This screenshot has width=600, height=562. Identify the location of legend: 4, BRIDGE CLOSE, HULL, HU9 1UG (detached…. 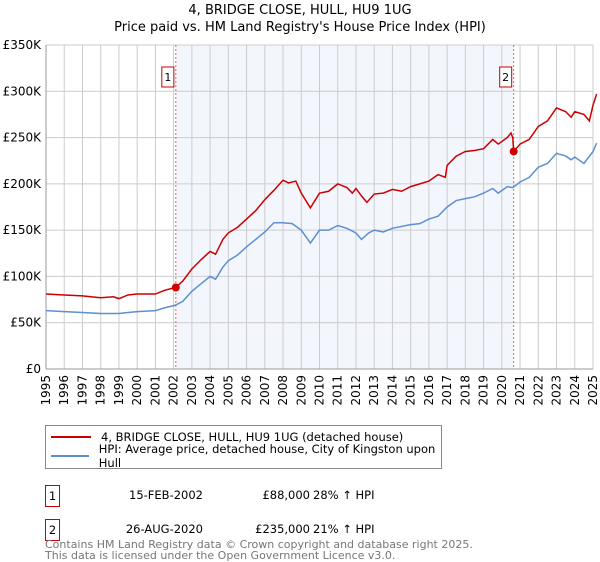
(243, 447).